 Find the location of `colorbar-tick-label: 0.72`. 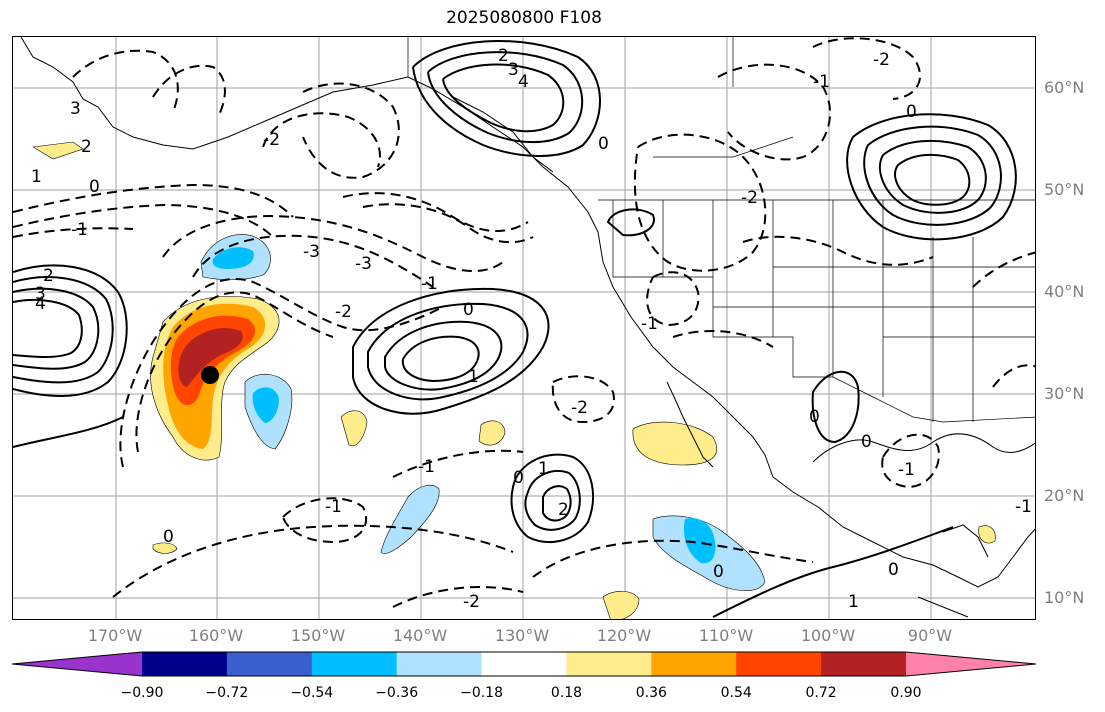

colorbar-tick-label: 0.72 is located at coordinates (821, 693).